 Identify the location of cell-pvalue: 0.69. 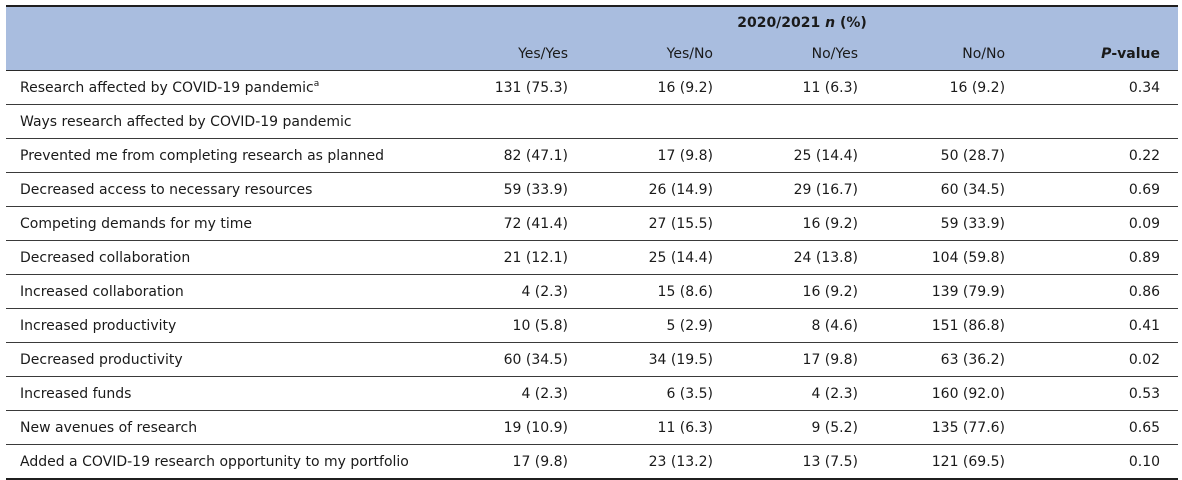
(1101, 189).